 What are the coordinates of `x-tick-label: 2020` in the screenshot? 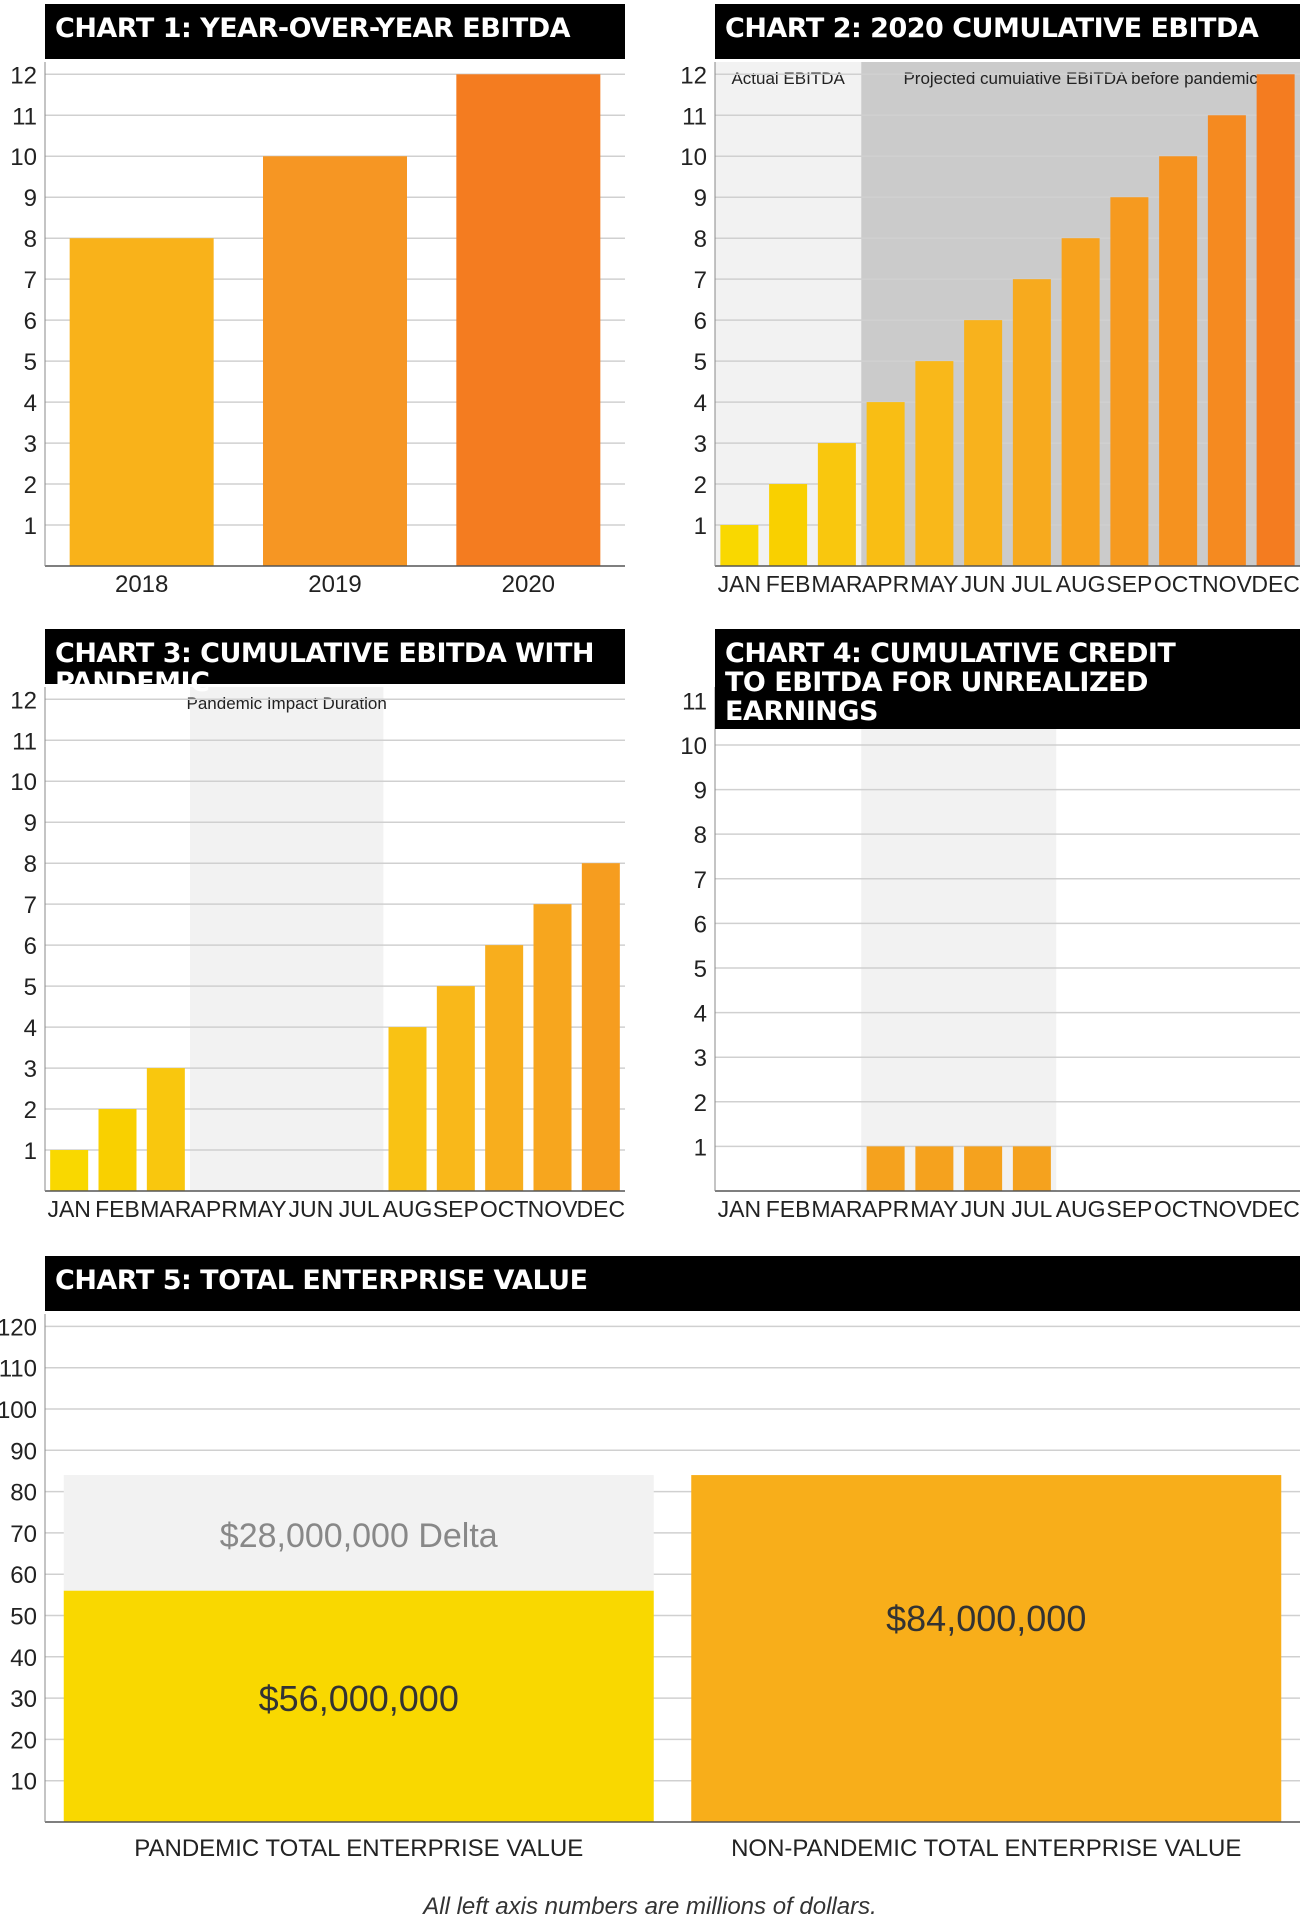 It's located at (528, 584).